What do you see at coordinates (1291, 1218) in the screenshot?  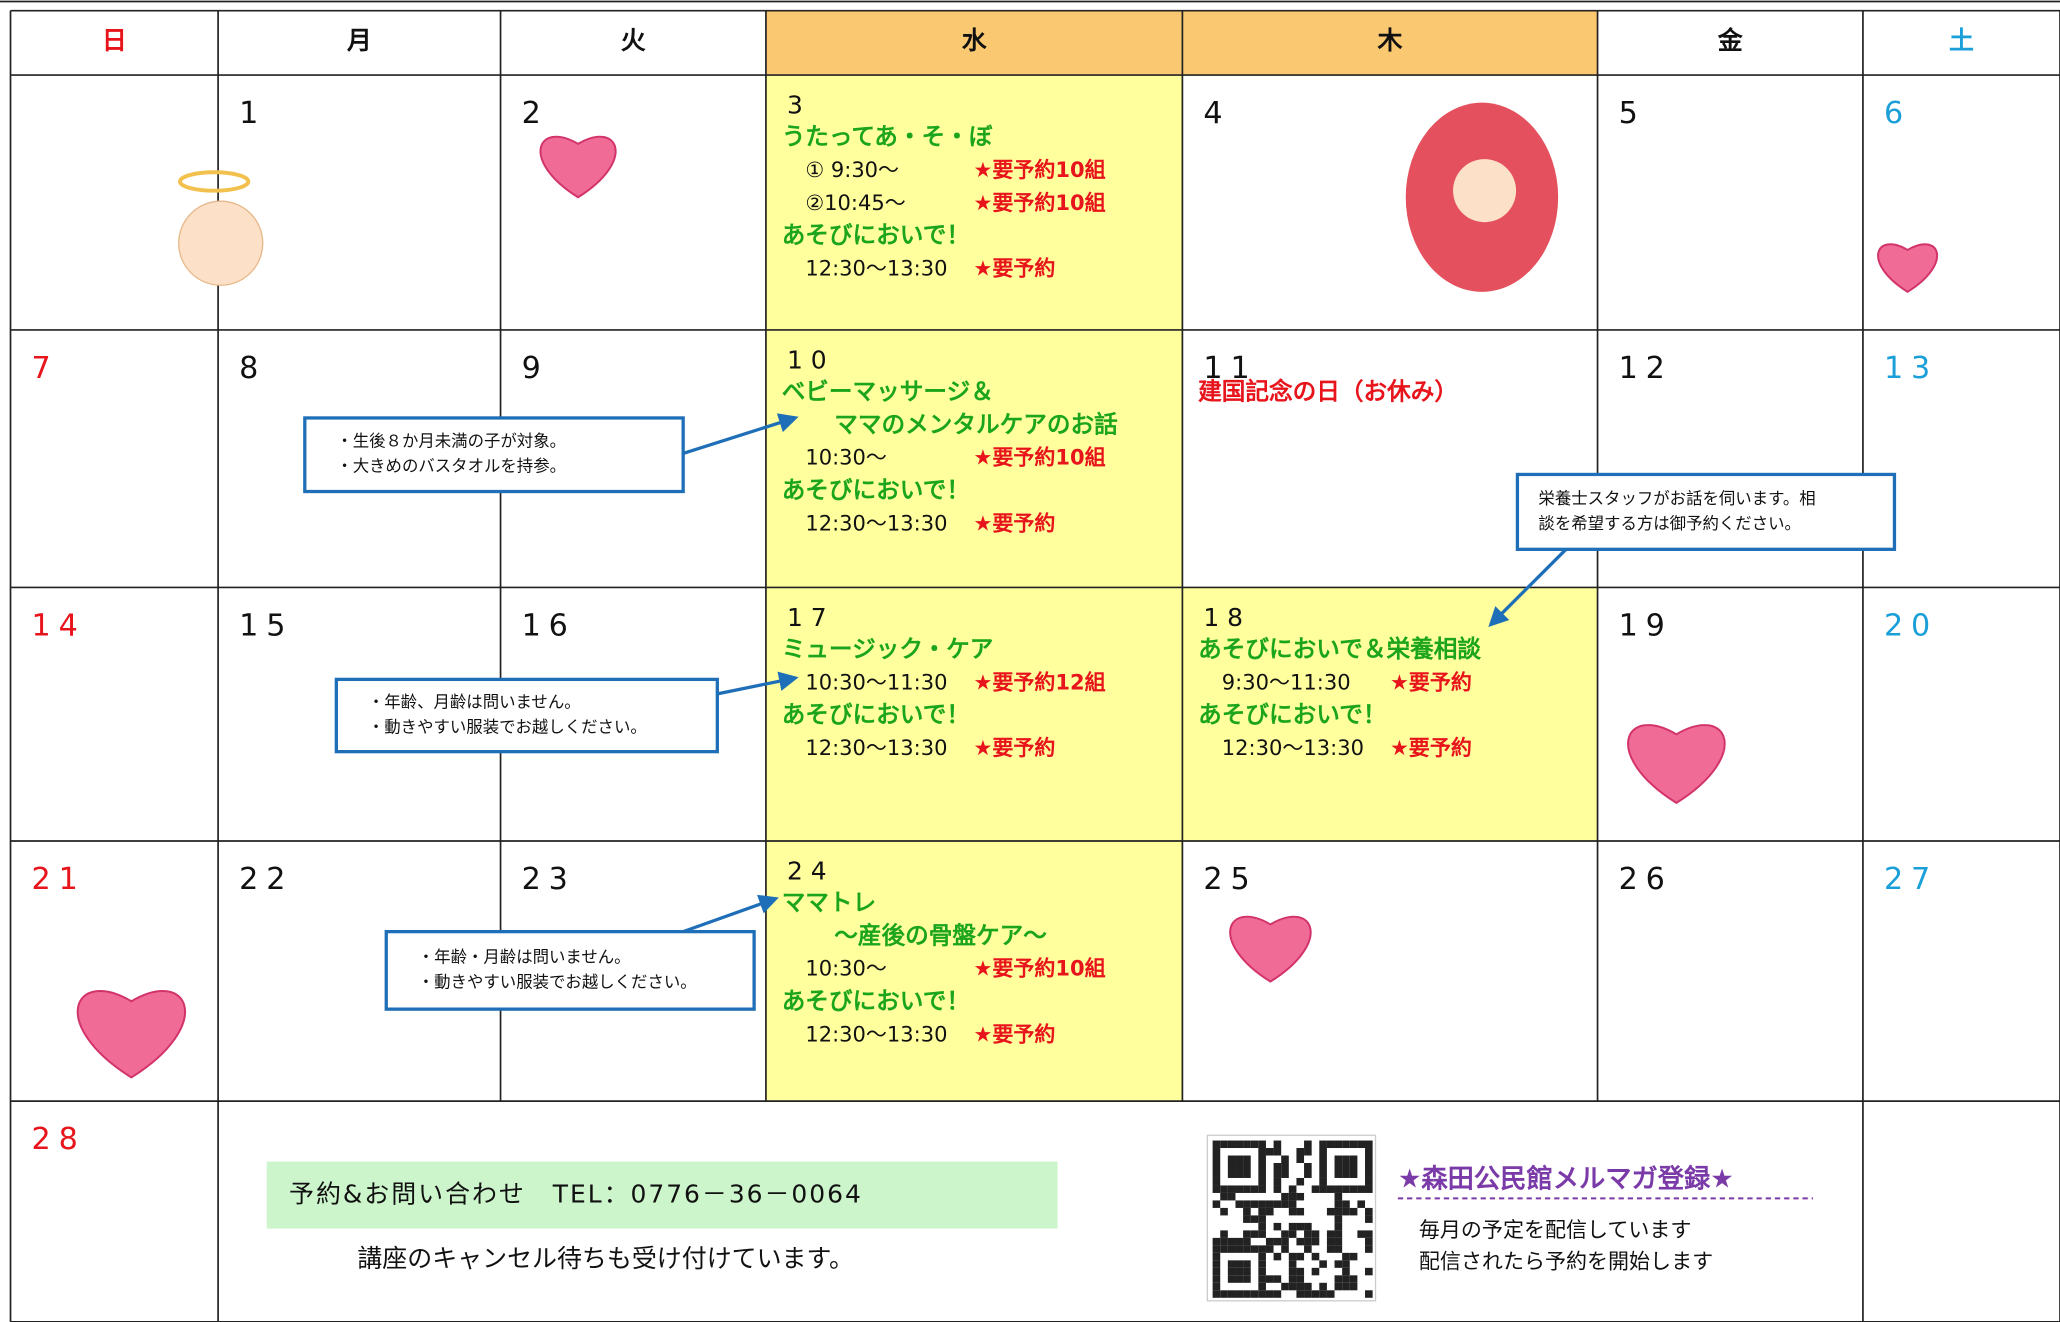 I see `qr-code` at bounding box center [1291, 1218].